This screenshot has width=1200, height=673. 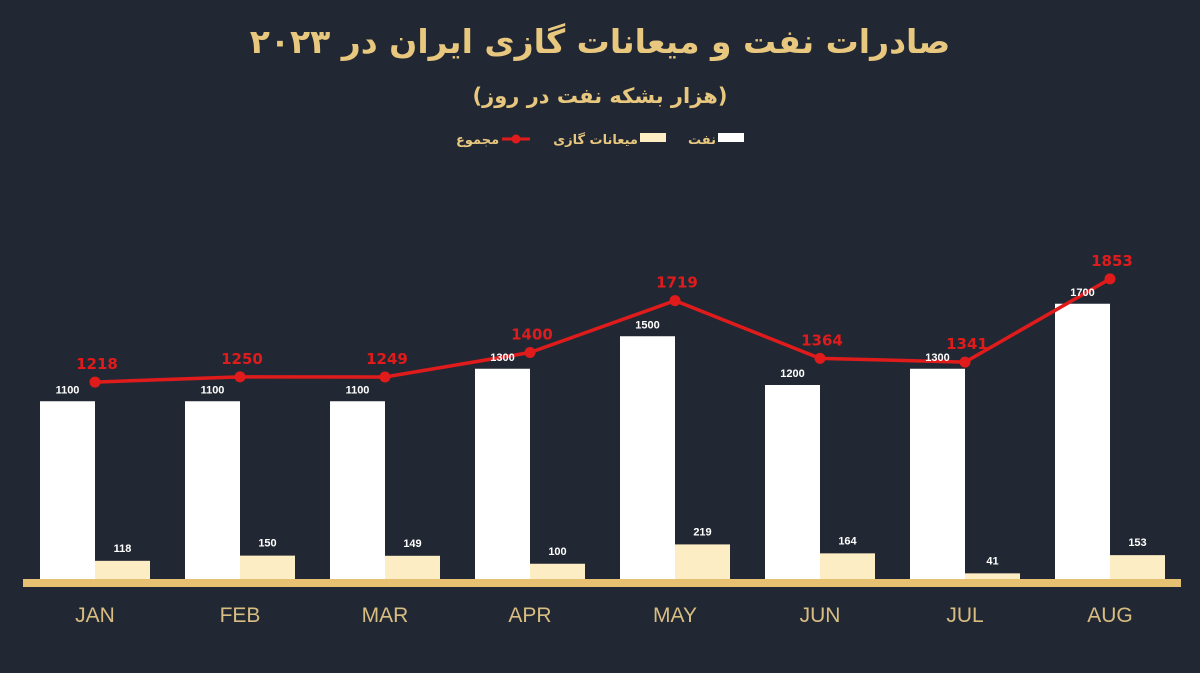 I want to click on legend-item-total: مجموع, so click(x=493, y=140).